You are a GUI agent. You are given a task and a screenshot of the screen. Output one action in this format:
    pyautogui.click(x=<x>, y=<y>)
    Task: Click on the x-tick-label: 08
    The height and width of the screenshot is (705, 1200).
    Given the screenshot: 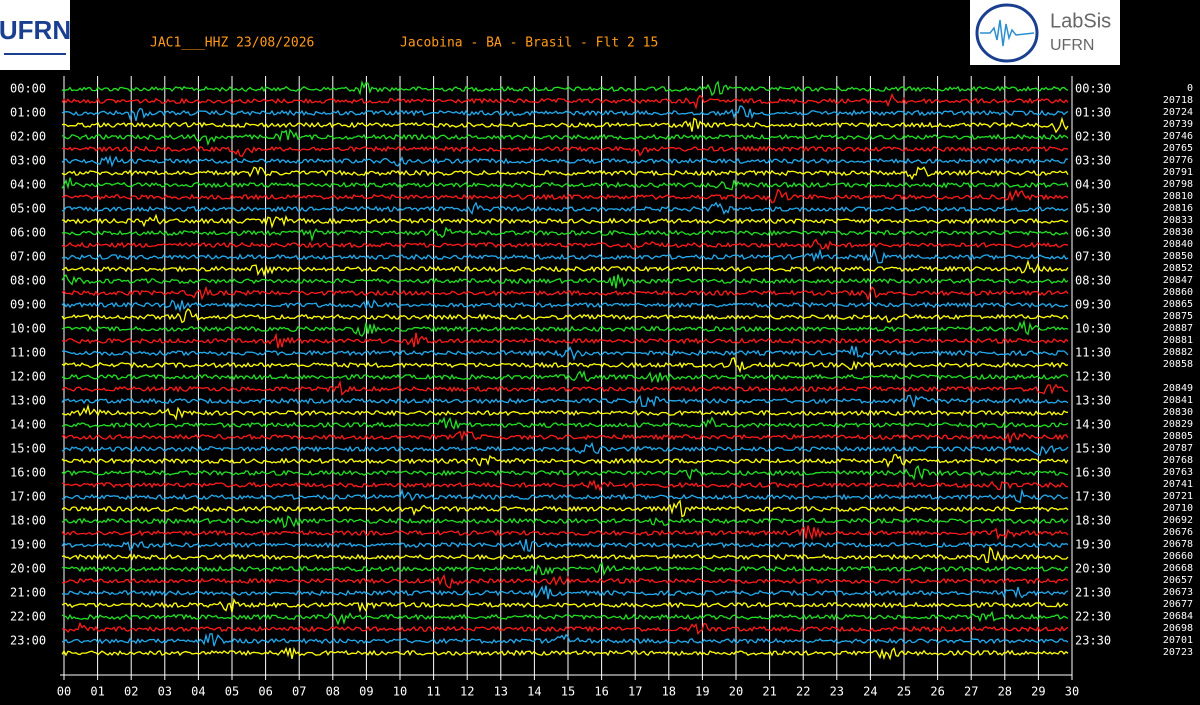 What is the action you would take?
    pyautogui.click(x=333, y=692)
    